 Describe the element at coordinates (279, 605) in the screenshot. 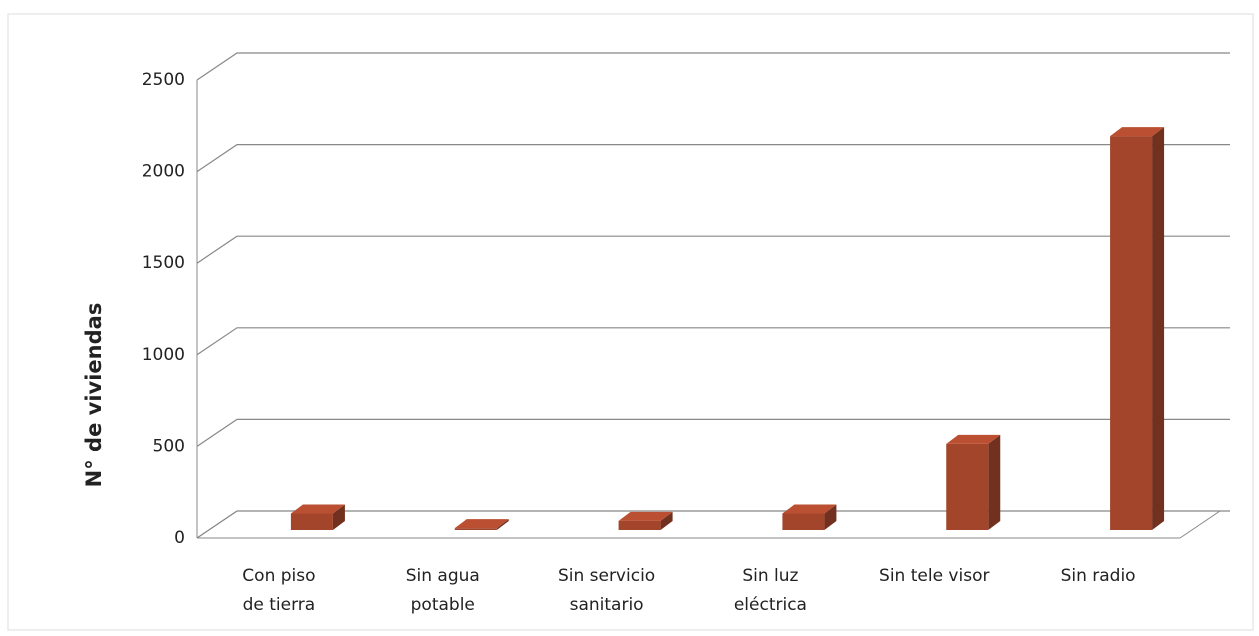

I see `label-line: de tierra` at that location.